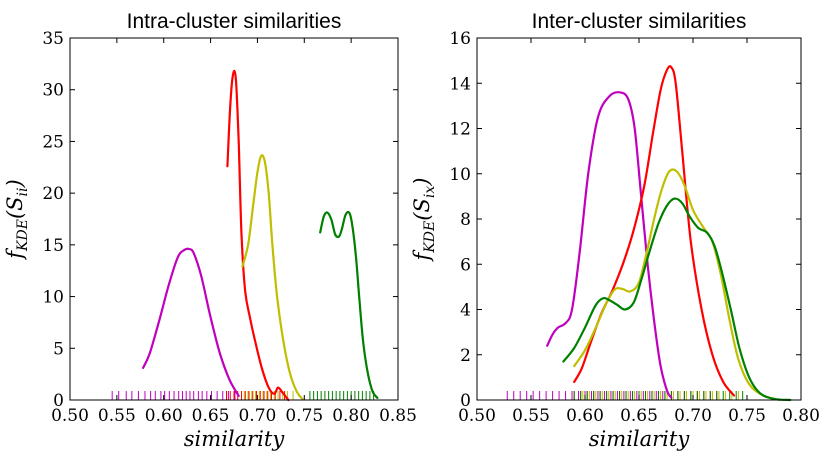  I want to click on chart-title: Inter-cluster similarities, so click(639, 21).